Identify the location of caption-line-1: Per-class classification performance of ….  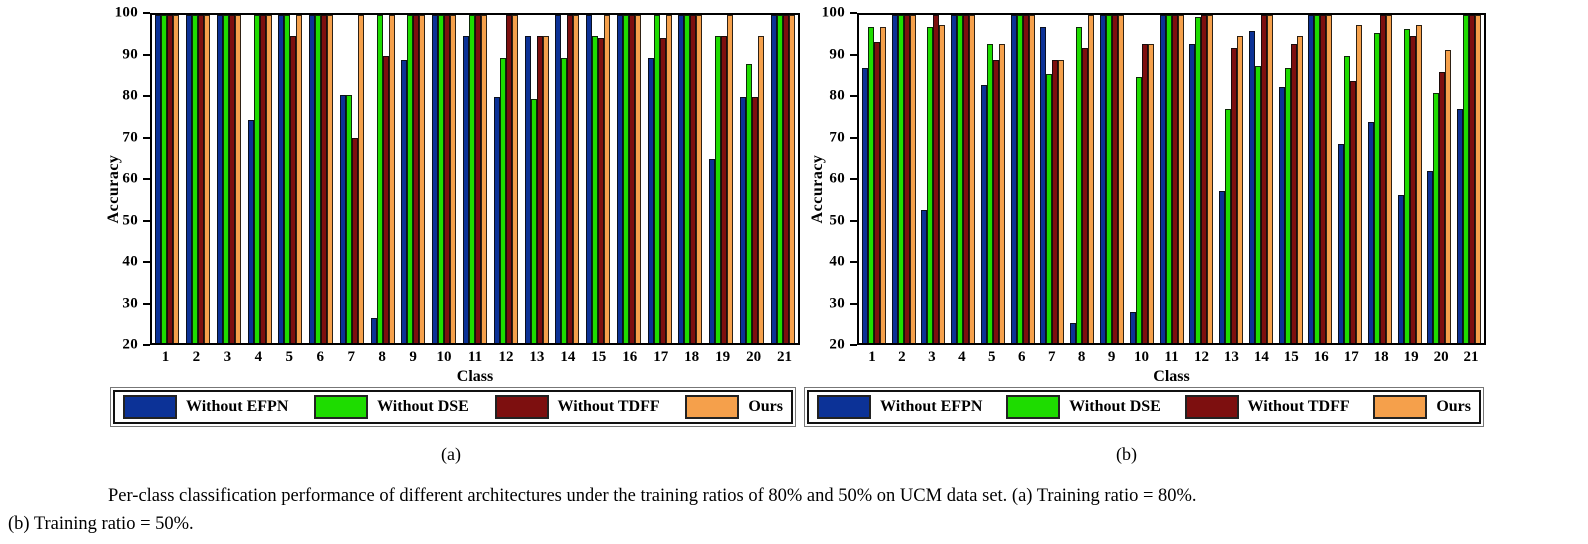
(652, 496).